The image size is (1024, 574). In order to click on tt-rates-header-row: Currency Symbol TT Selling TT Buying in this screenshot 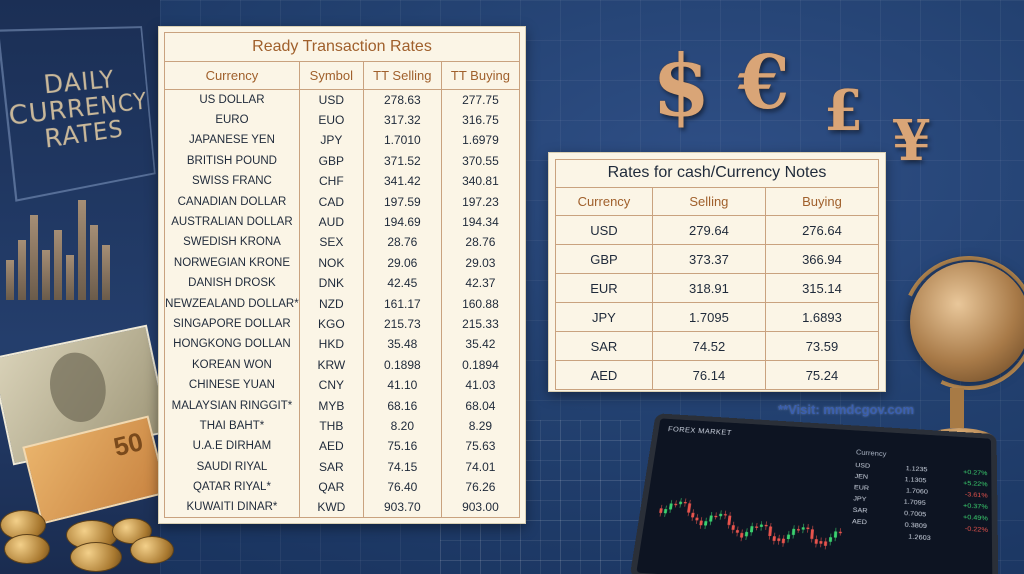, I will do `click(342, 75)`.